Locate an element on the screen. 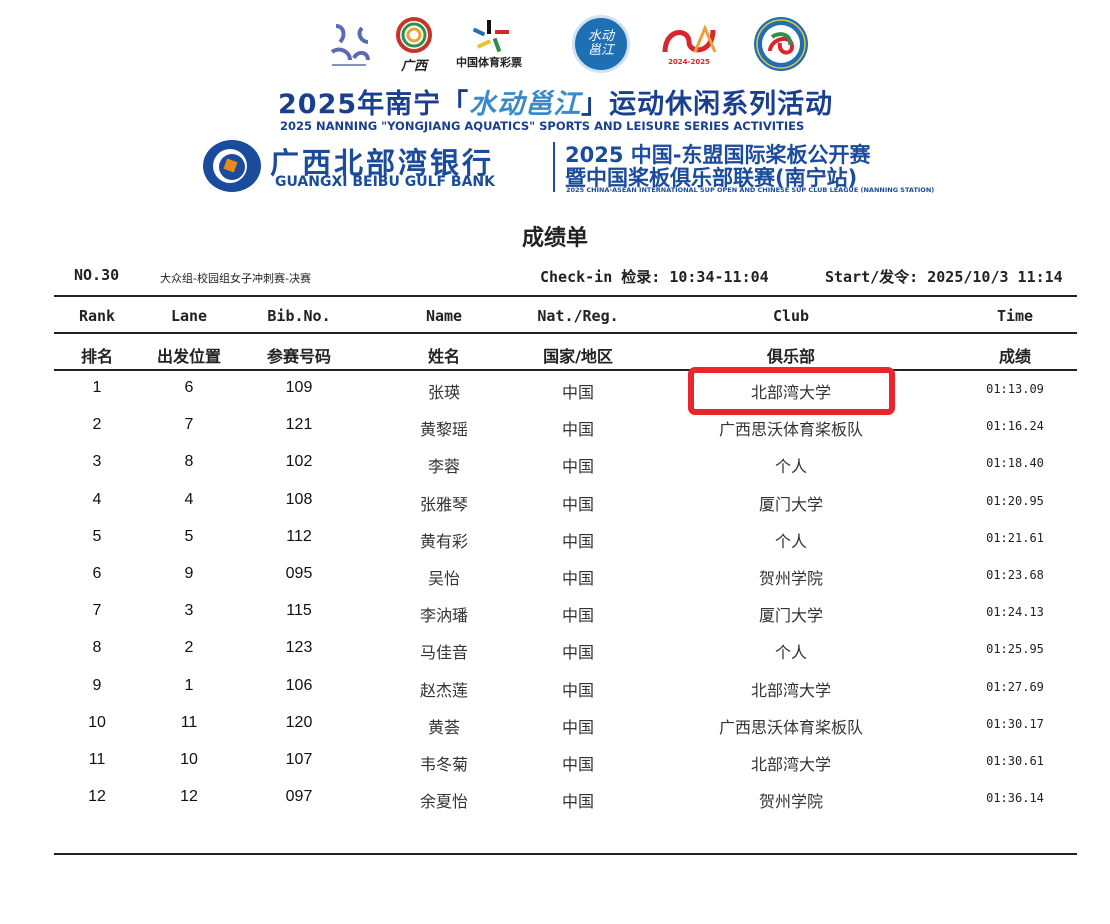  divider-top is located at coordinates (565, 296).